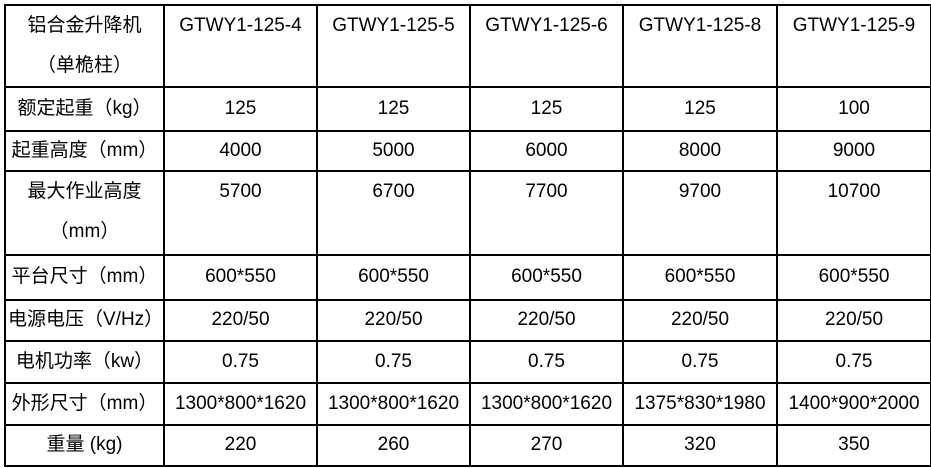  Describe the element at coordinates (84, 320) in the screenshot. I see `row-label: 电源电压（V/Hz）` at that location.